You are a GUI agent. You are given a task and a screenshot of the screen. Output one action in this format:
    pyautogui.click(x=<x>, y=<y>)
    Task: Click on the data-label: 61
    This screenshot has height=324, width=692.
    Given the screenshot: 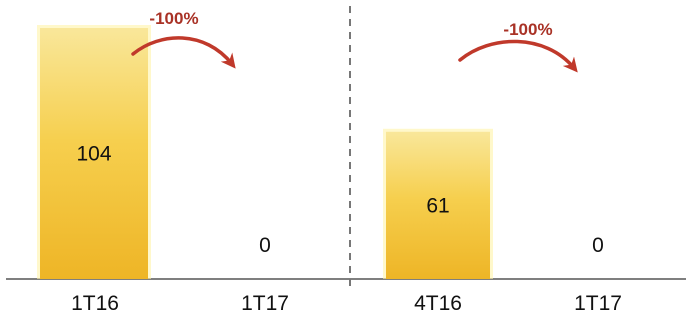 What is the action you would take?
    pyautogui.click(x=437, y=205)
    